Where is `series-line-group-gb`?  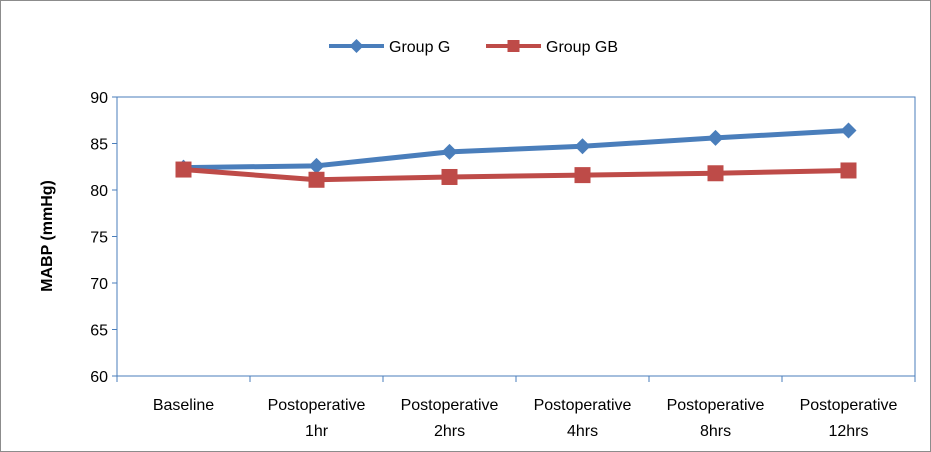
series-line-group-gb is located at coordinates (516, 175).